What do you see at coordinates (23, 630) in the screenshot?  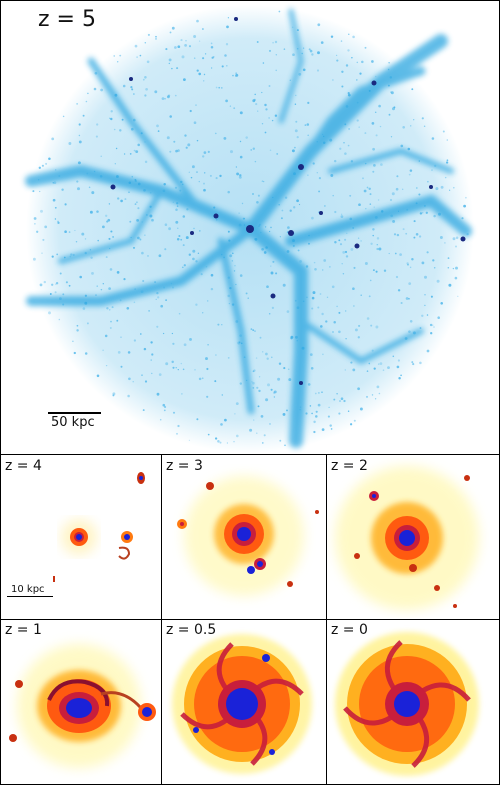 I see `z1-label: z = 1` at bounding box center [23, 630].